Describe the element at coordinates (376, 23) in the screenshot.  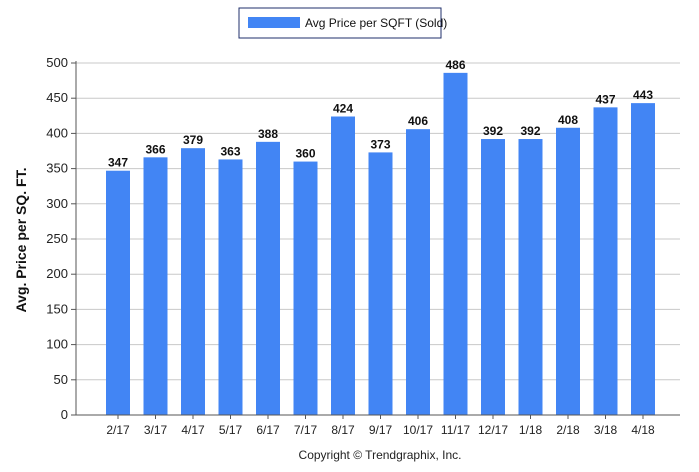
I see `legend-label: Avg Price per SQFT (Sold)` at that location.